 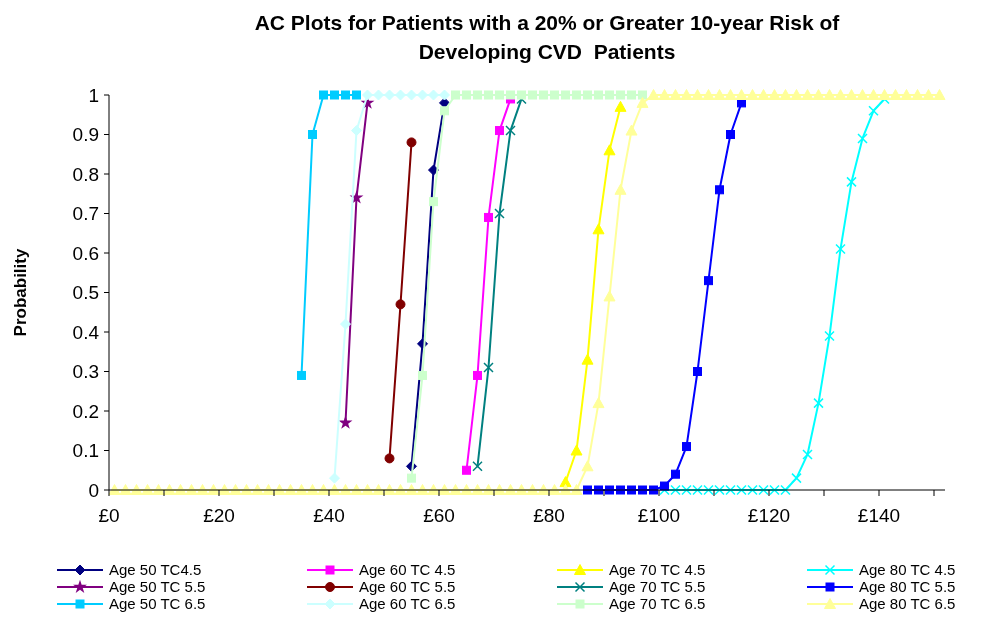 What do you see at coordinates (907, 587) in the screenshot?
I see `legend-label: Age 80 TC 5.5` at bounding box center [907, 587].